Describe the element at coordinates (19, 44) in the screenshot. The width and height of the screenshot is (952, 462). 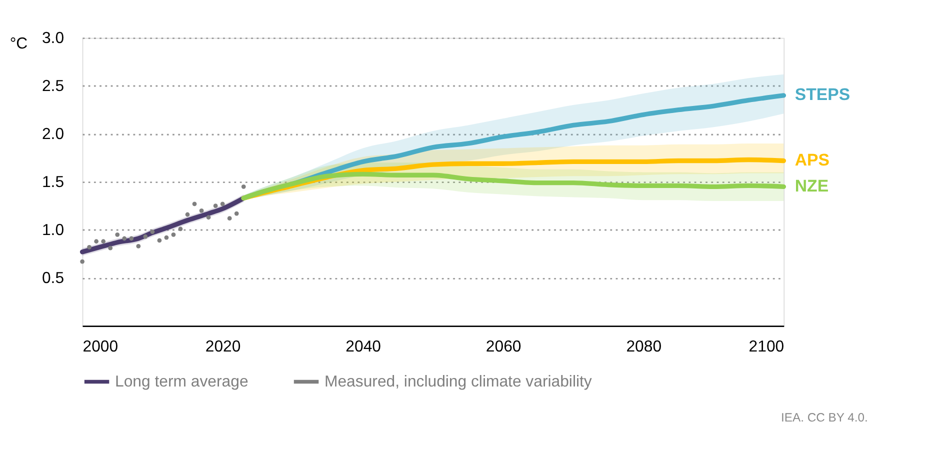
I see `y-axis-title: °C` at that location.